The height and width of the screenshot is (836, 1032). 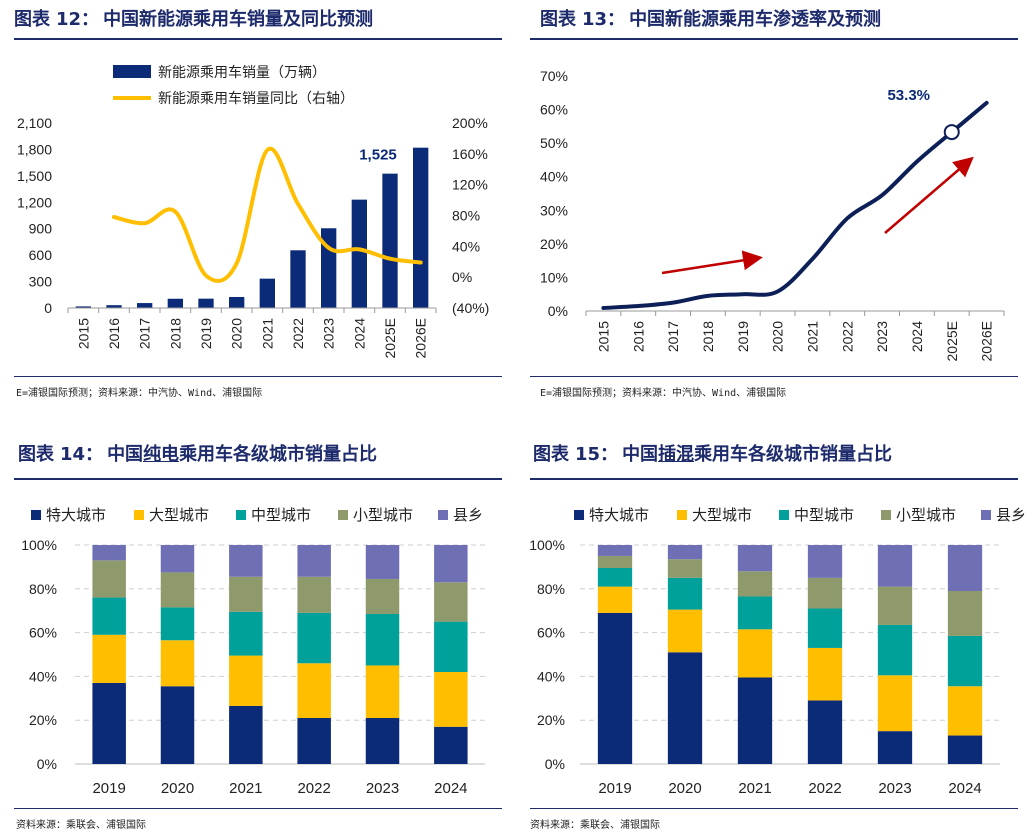 I want to click on chart12-x-label: 2020, so click(x=237, y=333).